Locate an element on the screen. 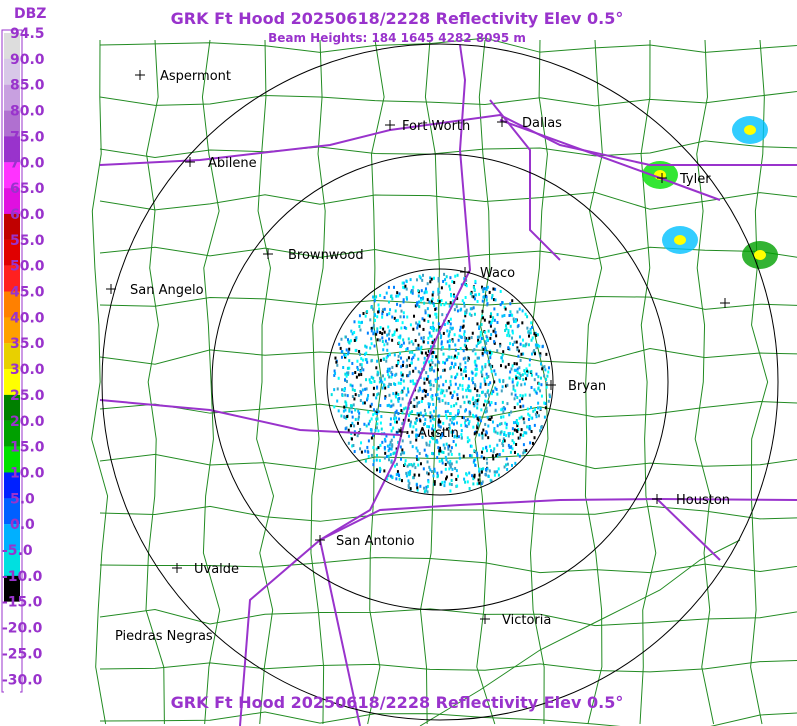  legend-label: -10.0 is located at coordinates (22, 577).